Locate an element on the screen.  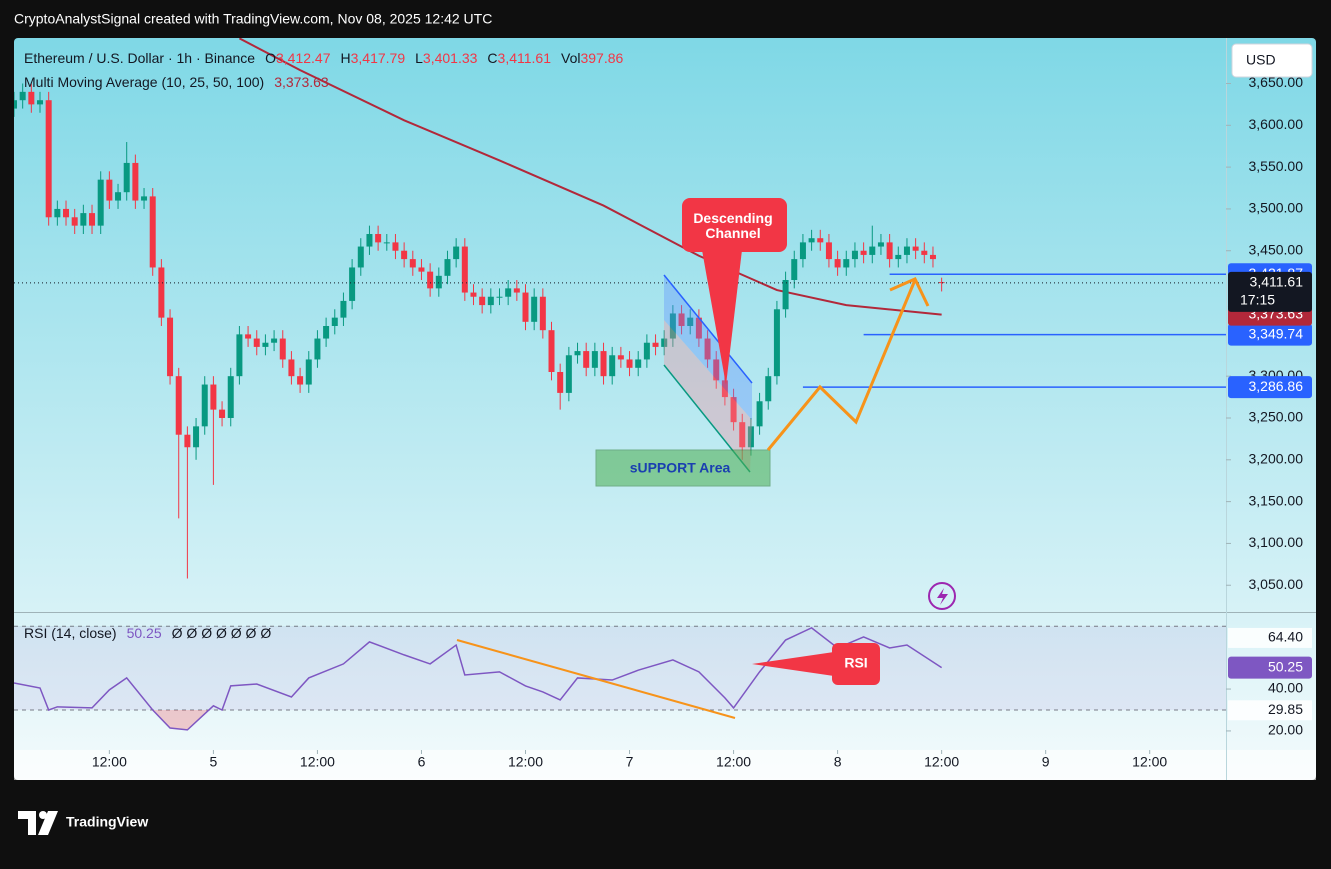
last-price-label: 3,411.61 is located at coordinates (1277, 282).